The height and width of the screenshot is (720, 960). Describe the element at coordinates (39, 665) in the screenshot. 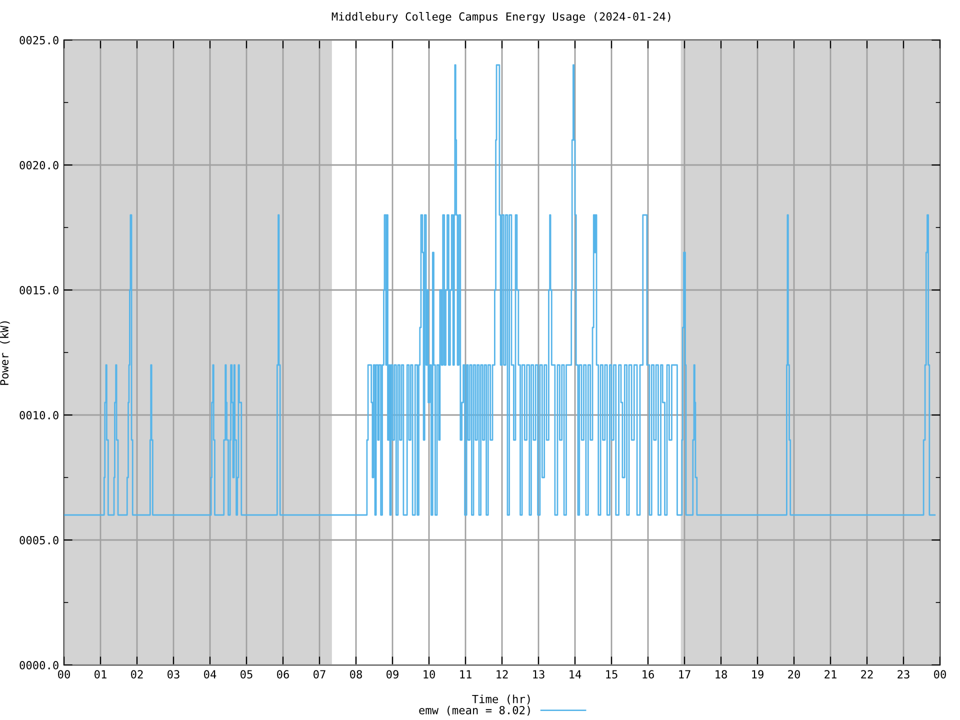

I see `y-tick-label: 0000.0` at that location.